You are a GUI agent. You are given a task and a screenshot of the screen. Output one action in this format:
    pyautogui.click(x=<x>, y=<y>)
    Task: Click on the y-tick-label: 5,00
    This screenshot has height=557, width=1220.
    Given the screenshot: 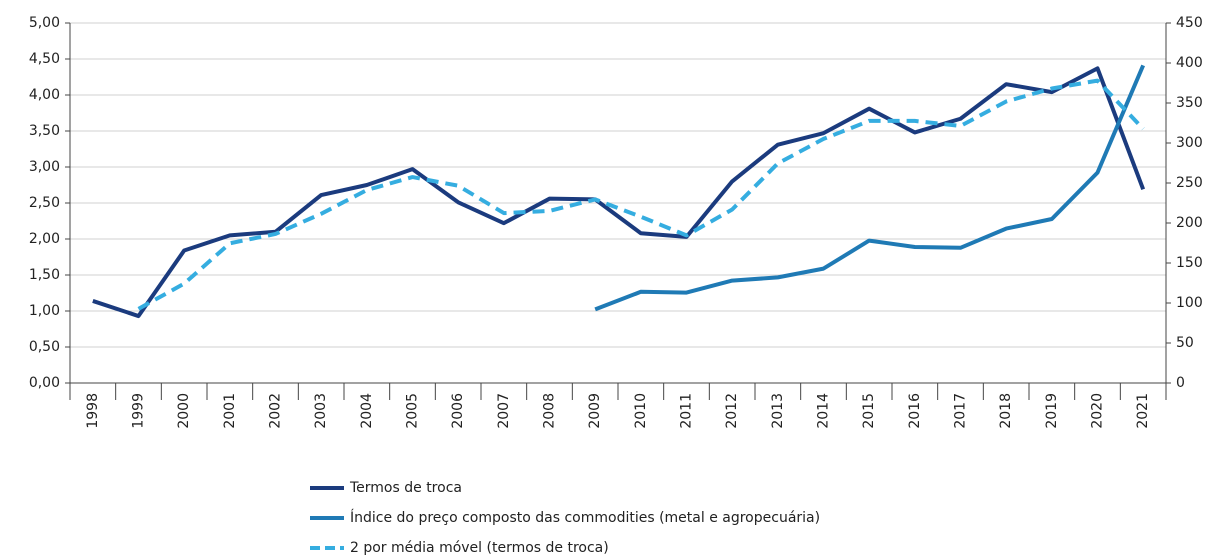 What is the action you would take?
    pyautogui.click(x=44, y=23)
    